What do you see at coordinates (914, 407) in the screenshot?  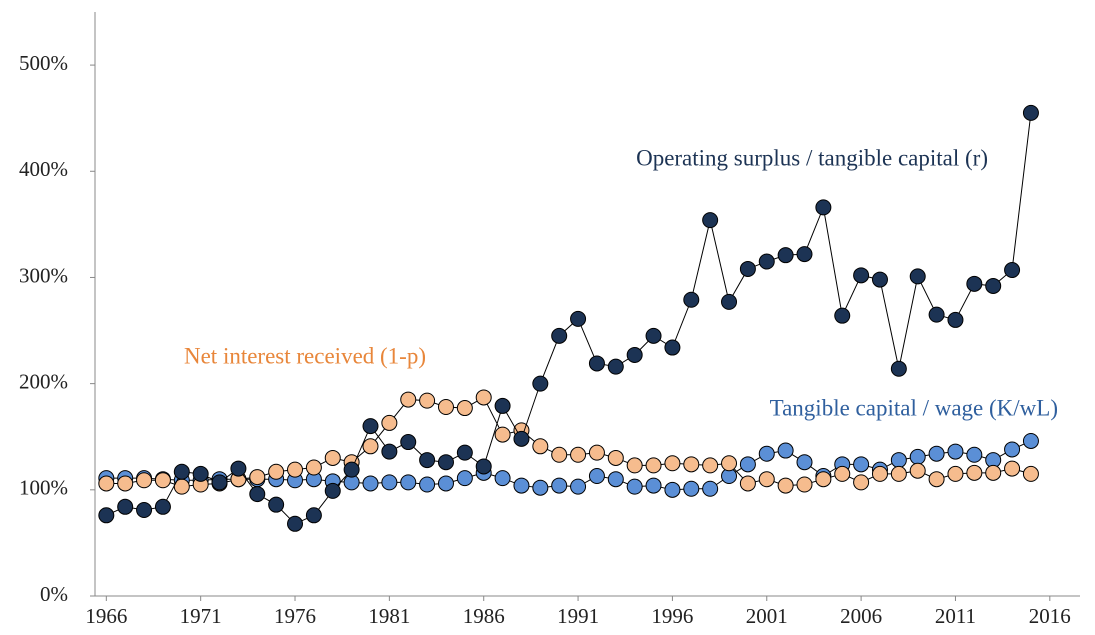 I see `series-label: Tangible capital / wage (K/wL)` at bounding box center [914, 407].